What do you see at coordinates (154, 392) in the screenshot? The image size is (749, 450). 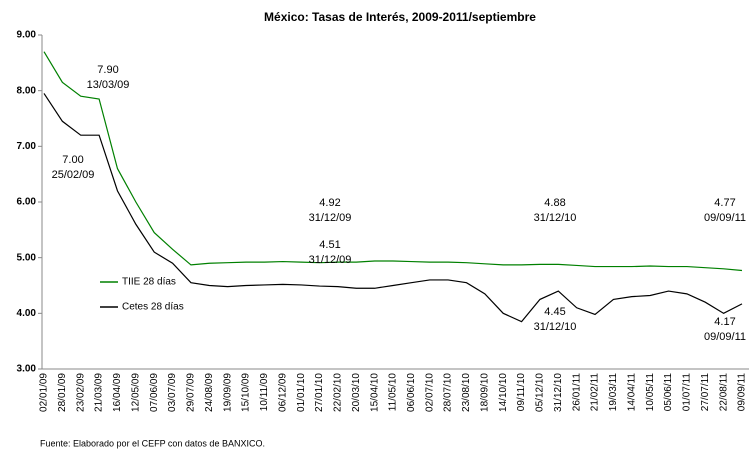 I see `x-tick-label: 07/06/09` at bounding box center [154, 392].